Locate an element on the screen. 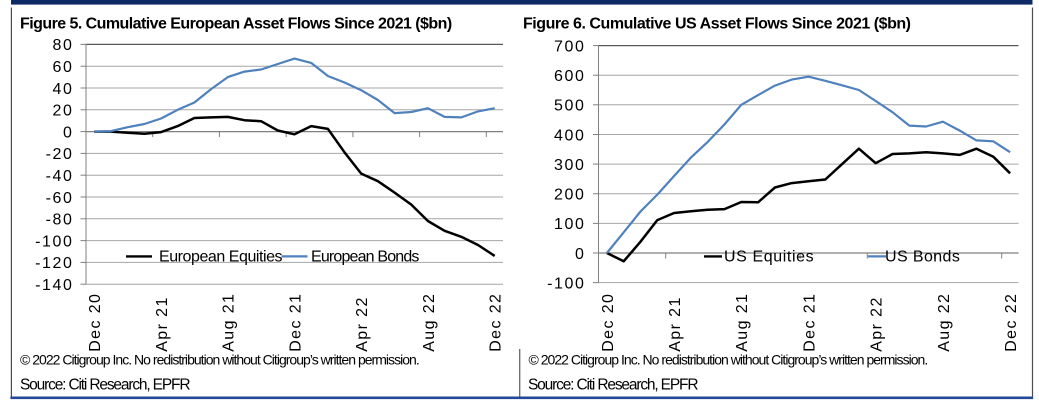 This screenshot has height=409, width=1039. svg-text: -120 is located at coordinates (54, 263).